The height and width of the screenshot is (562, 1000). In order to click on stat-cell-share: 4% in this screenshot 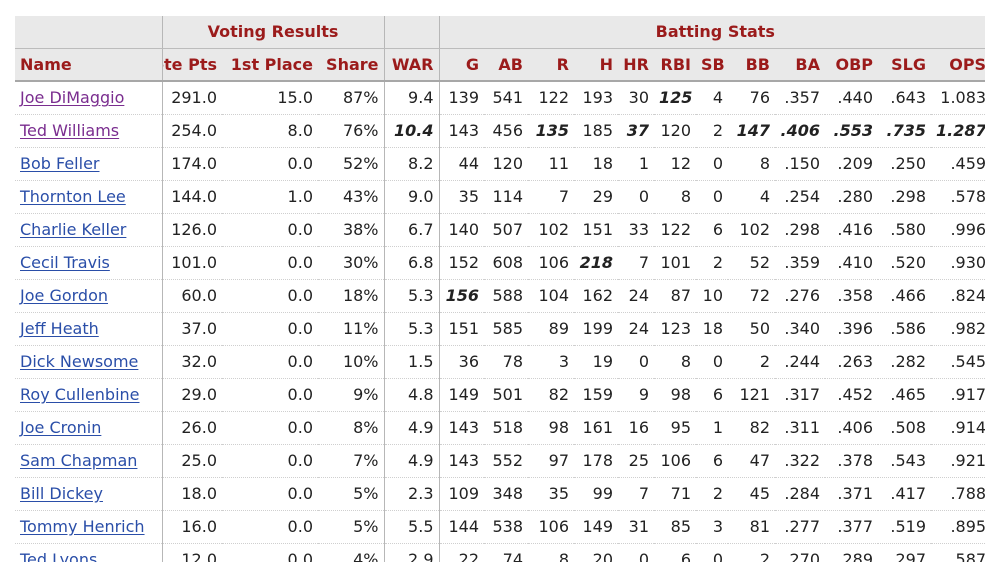, I will do `click(351, 552)`.